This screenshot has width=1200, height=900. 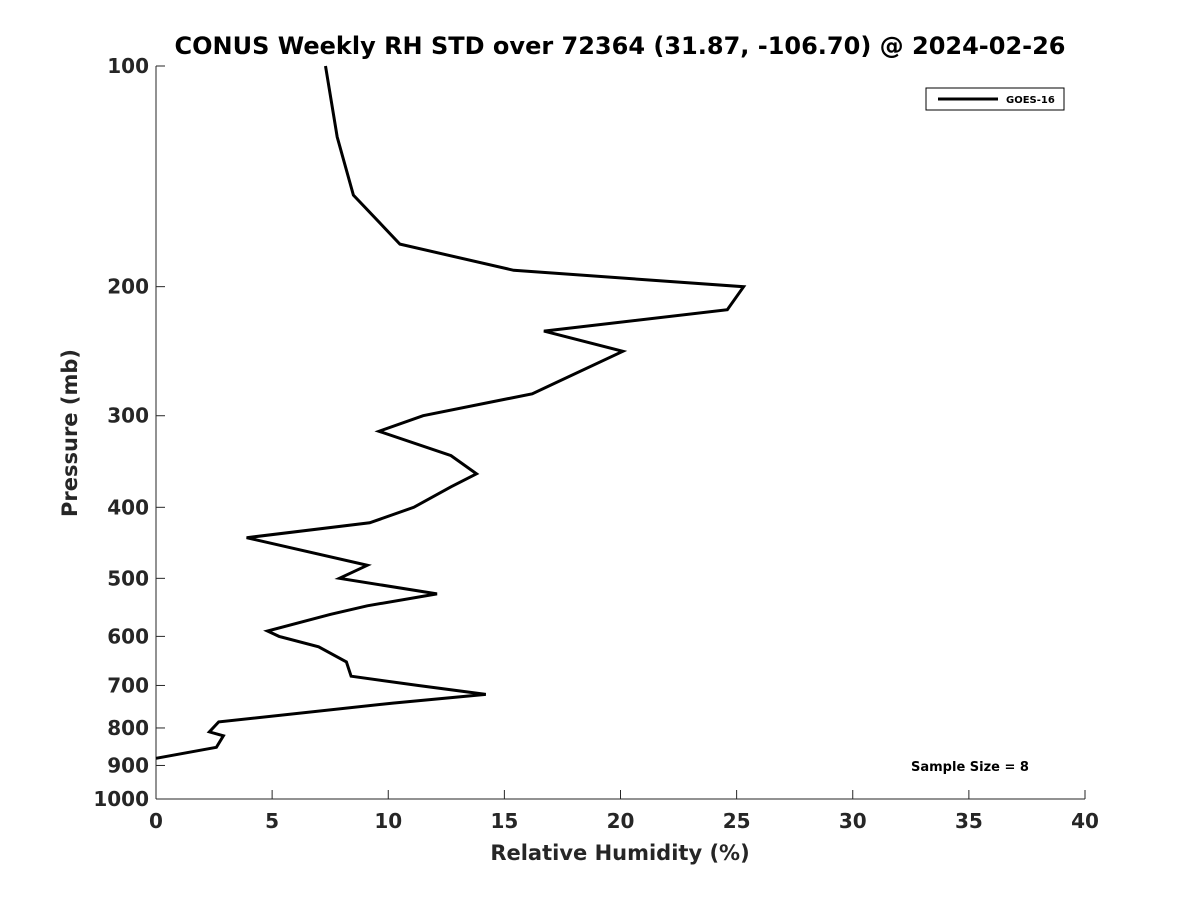 What do you see at coordinates (128, 287) in the screenshot?
I see `y-tick-label: 200` at bounding box center [128, 287].